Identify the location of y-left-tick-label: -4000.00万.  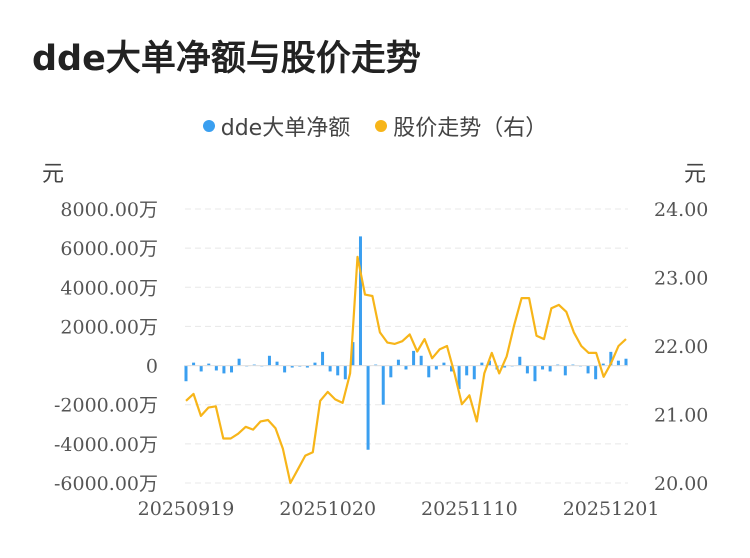
(106, 445).